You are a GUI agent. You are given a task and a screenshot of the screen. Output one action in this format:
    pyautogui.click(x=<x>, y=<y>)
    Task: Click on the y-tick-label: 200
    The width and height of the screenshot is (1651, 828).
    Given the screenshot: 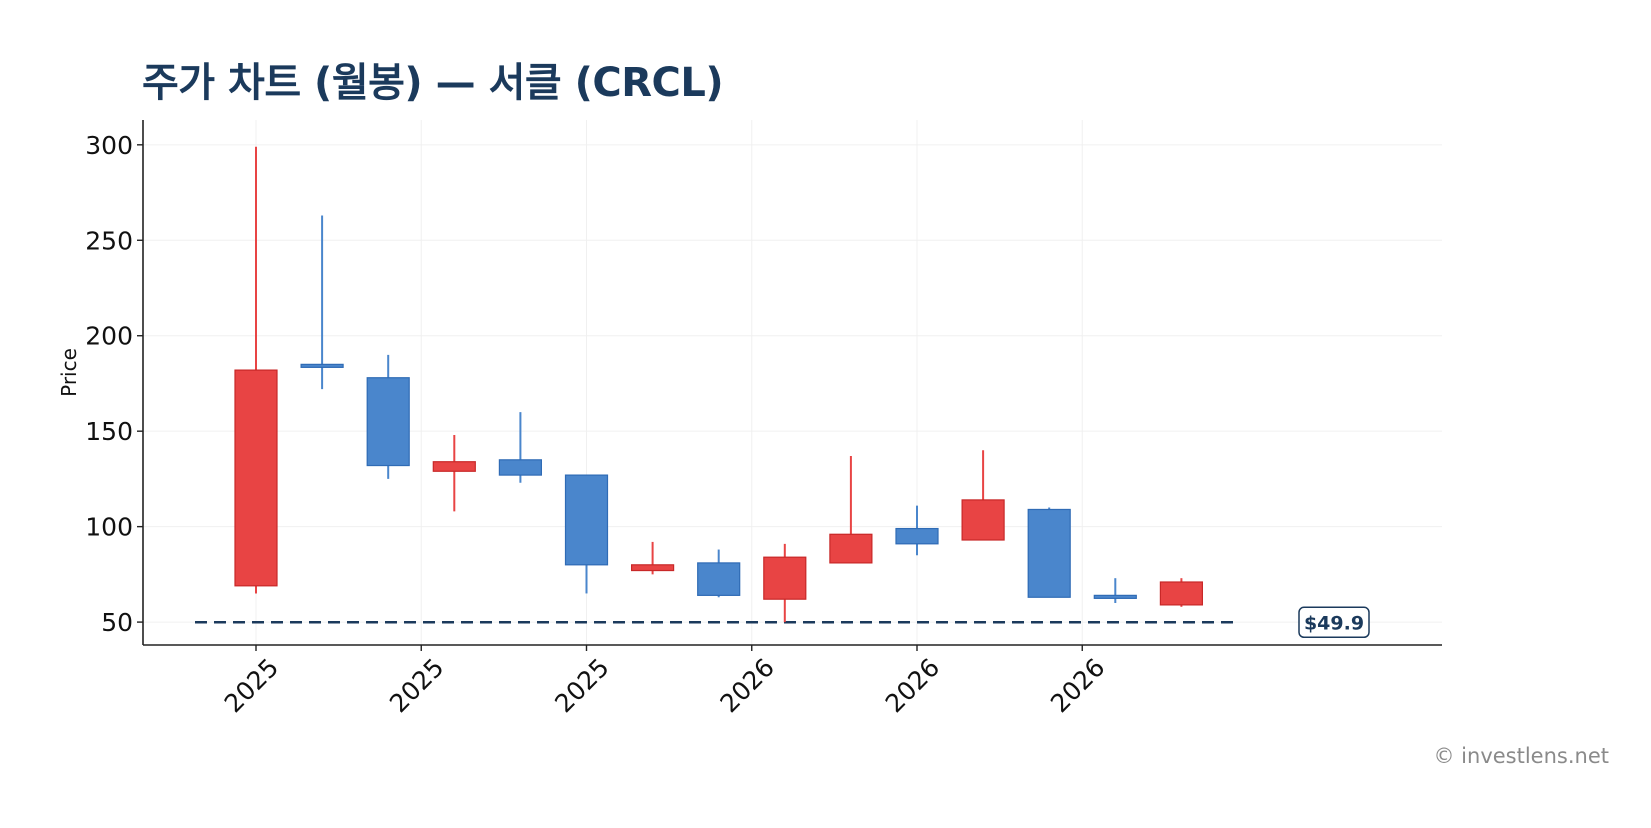 What is the action you would take?
    pyautogui.click(x=109, y=336)
    